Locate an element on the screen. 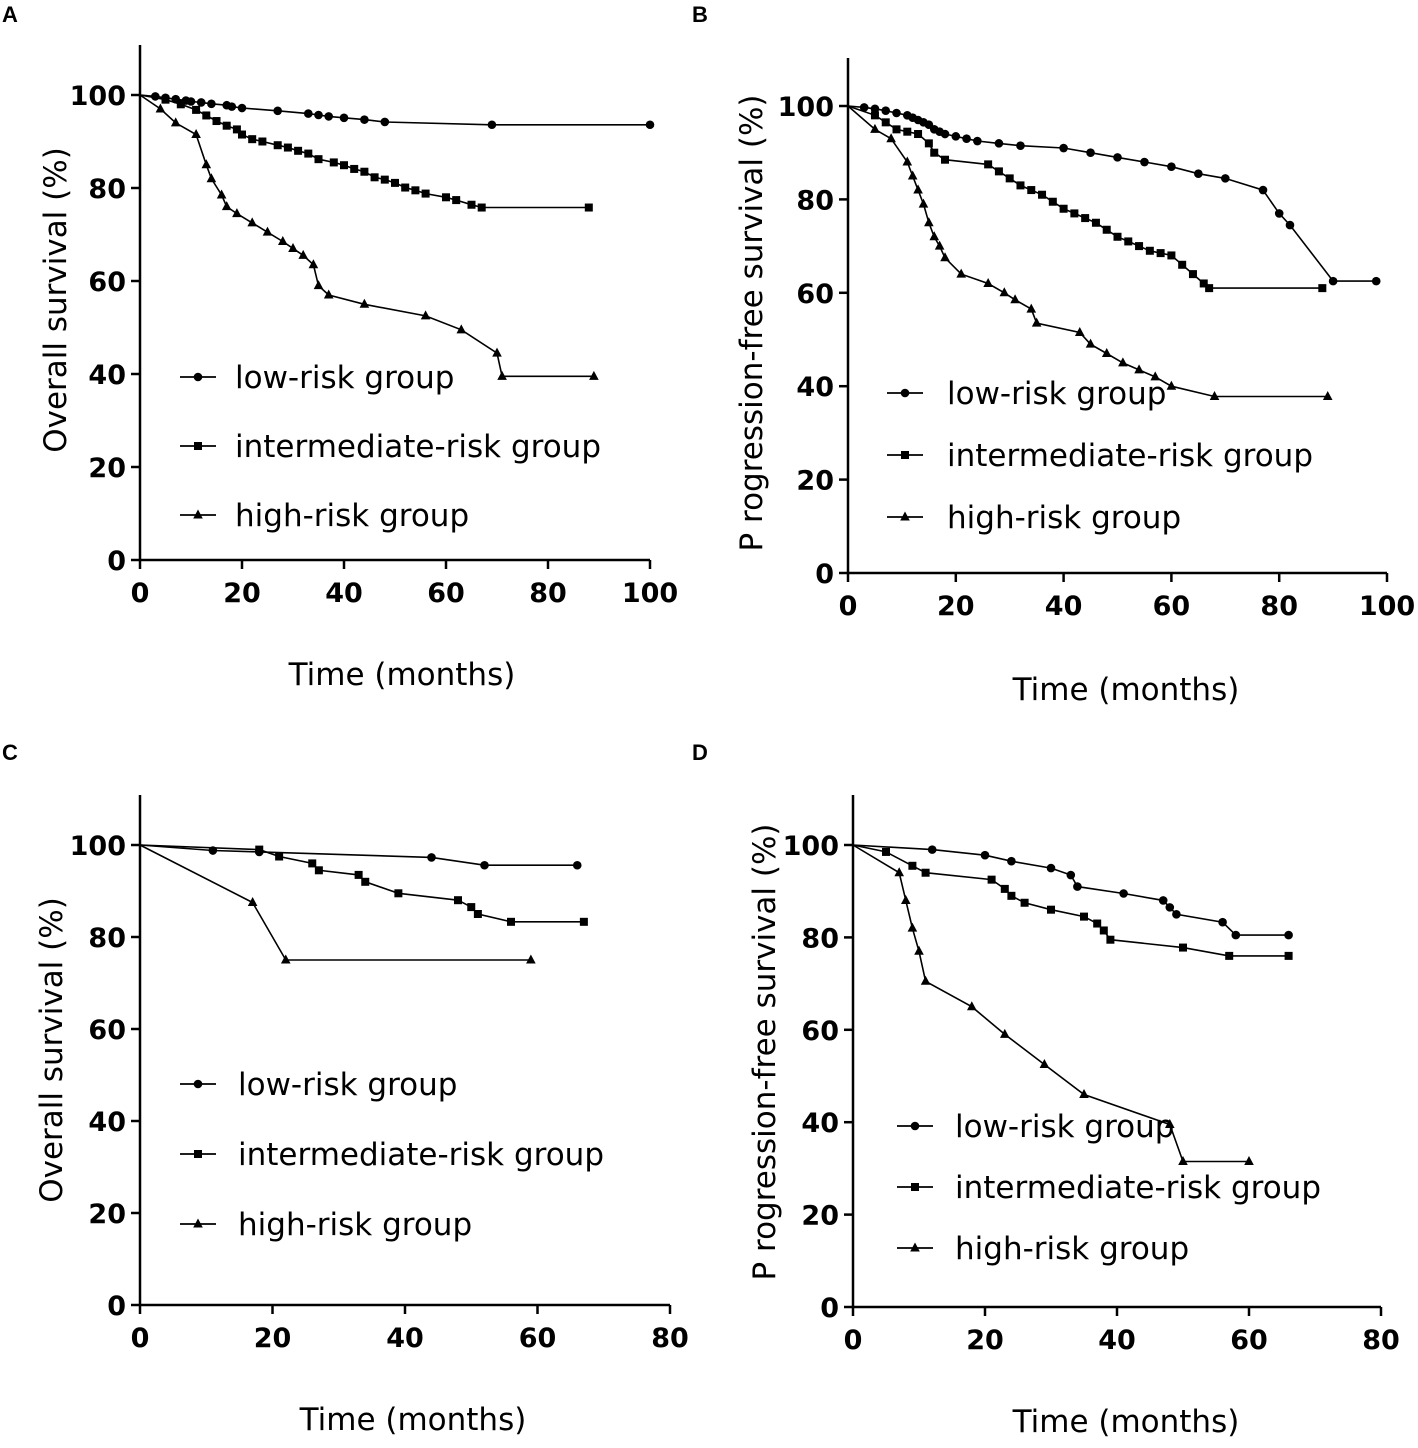 Image resolution: width=1418 pixels, height=1448 pixels. panel-a-x-tick-label-20: 20 is located at coordinates (242, 593).